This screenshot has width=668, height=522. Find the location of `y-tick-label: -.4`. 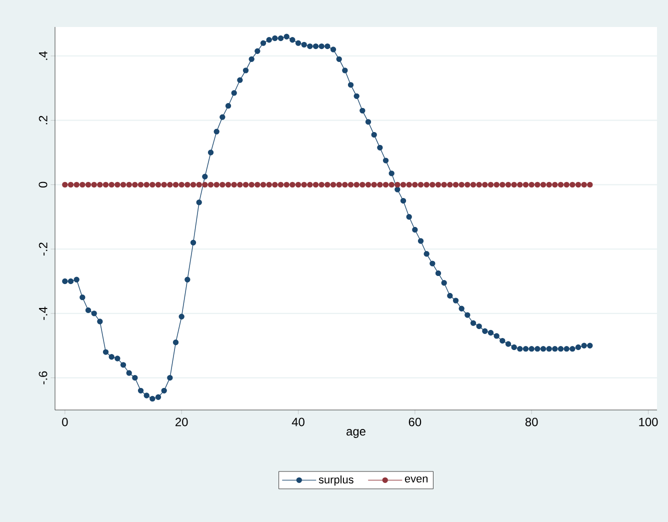

y-tick-label: -.4 is located at coordinates (43, 313).